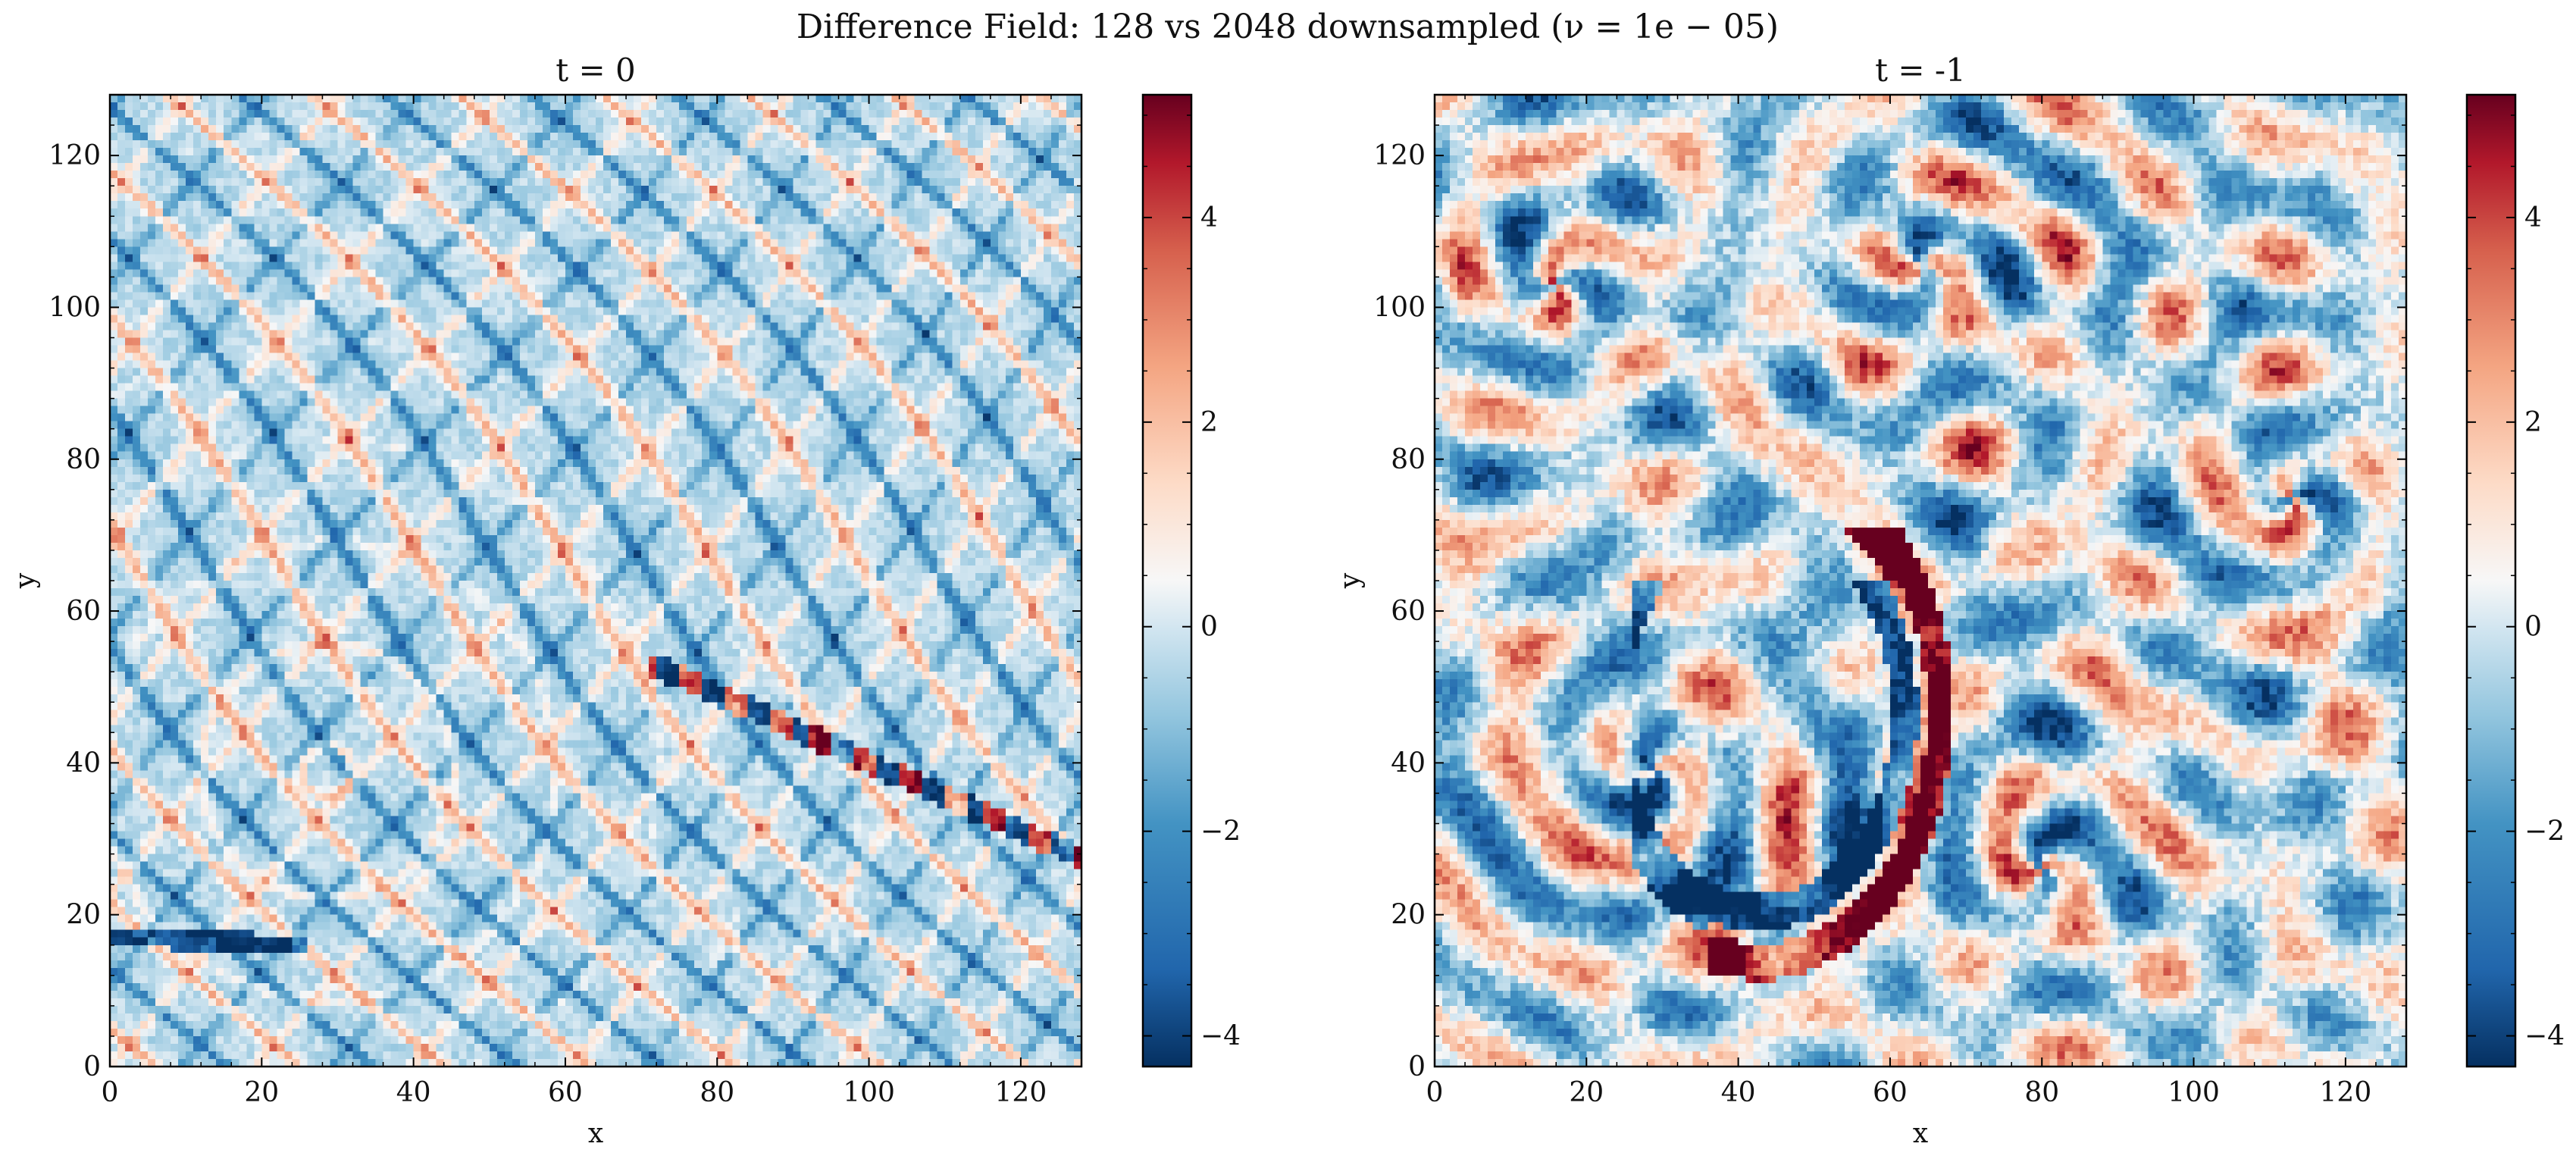 The height and width of the screenshot is (1156, 2576). Describe the element at coordinates (1921, 1133) in the screenshot. I see `x-axis-label-2: x` at that location.